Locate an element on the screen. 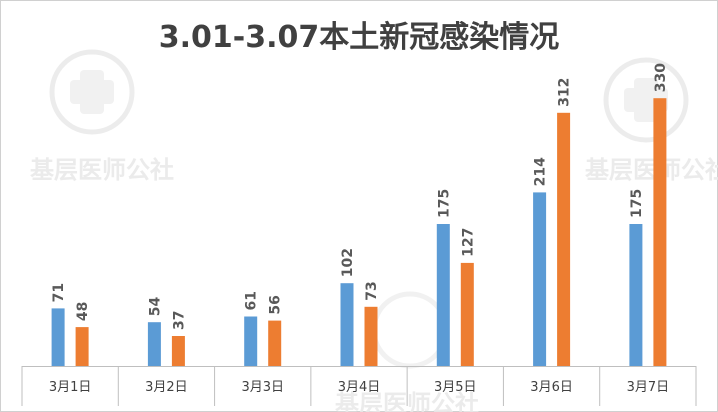  data-label: 37 is located at coordinates (179, 320).